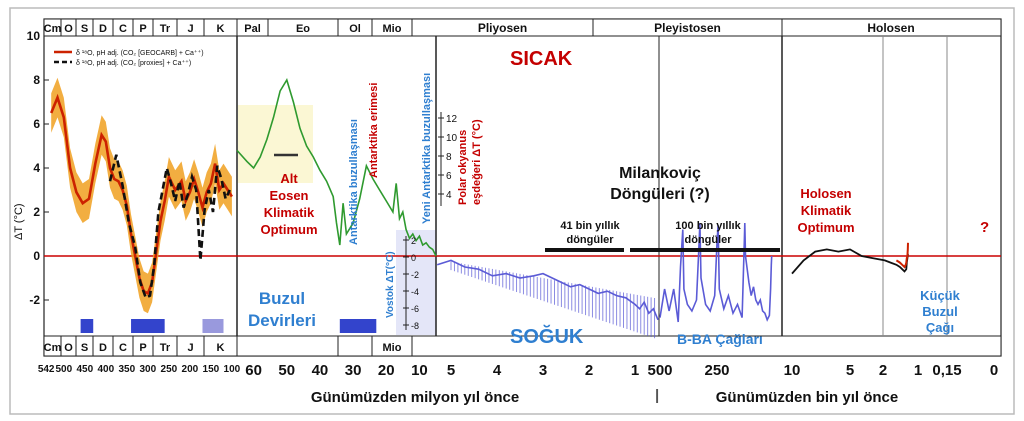  I want to click on antarctic-glaciation-label: Antarktika buzullaşması, so click(354, 182).